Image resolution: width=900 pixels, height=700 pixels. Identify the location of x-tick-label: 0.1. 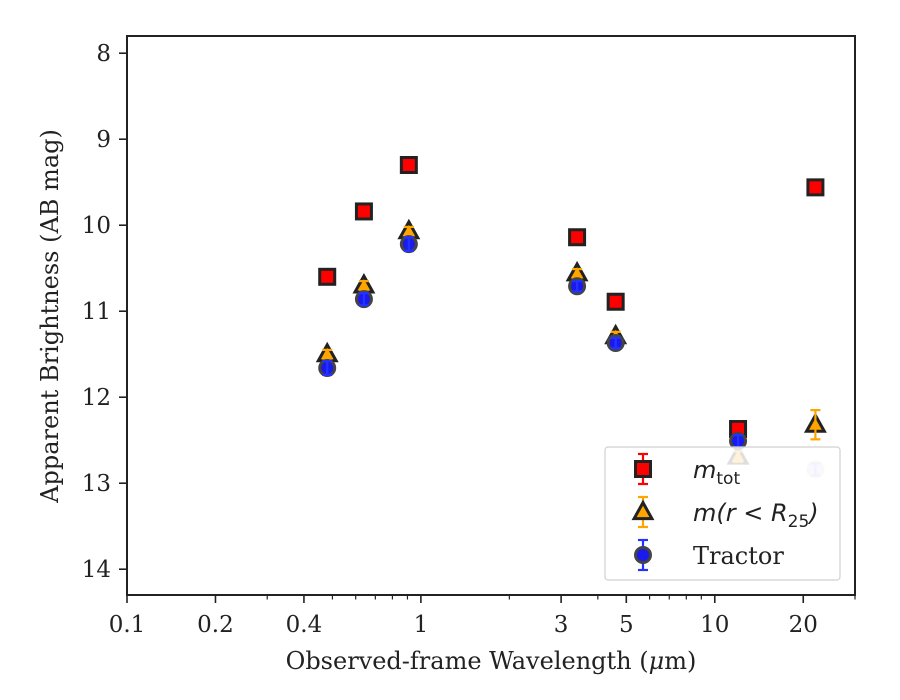
(127, 625).